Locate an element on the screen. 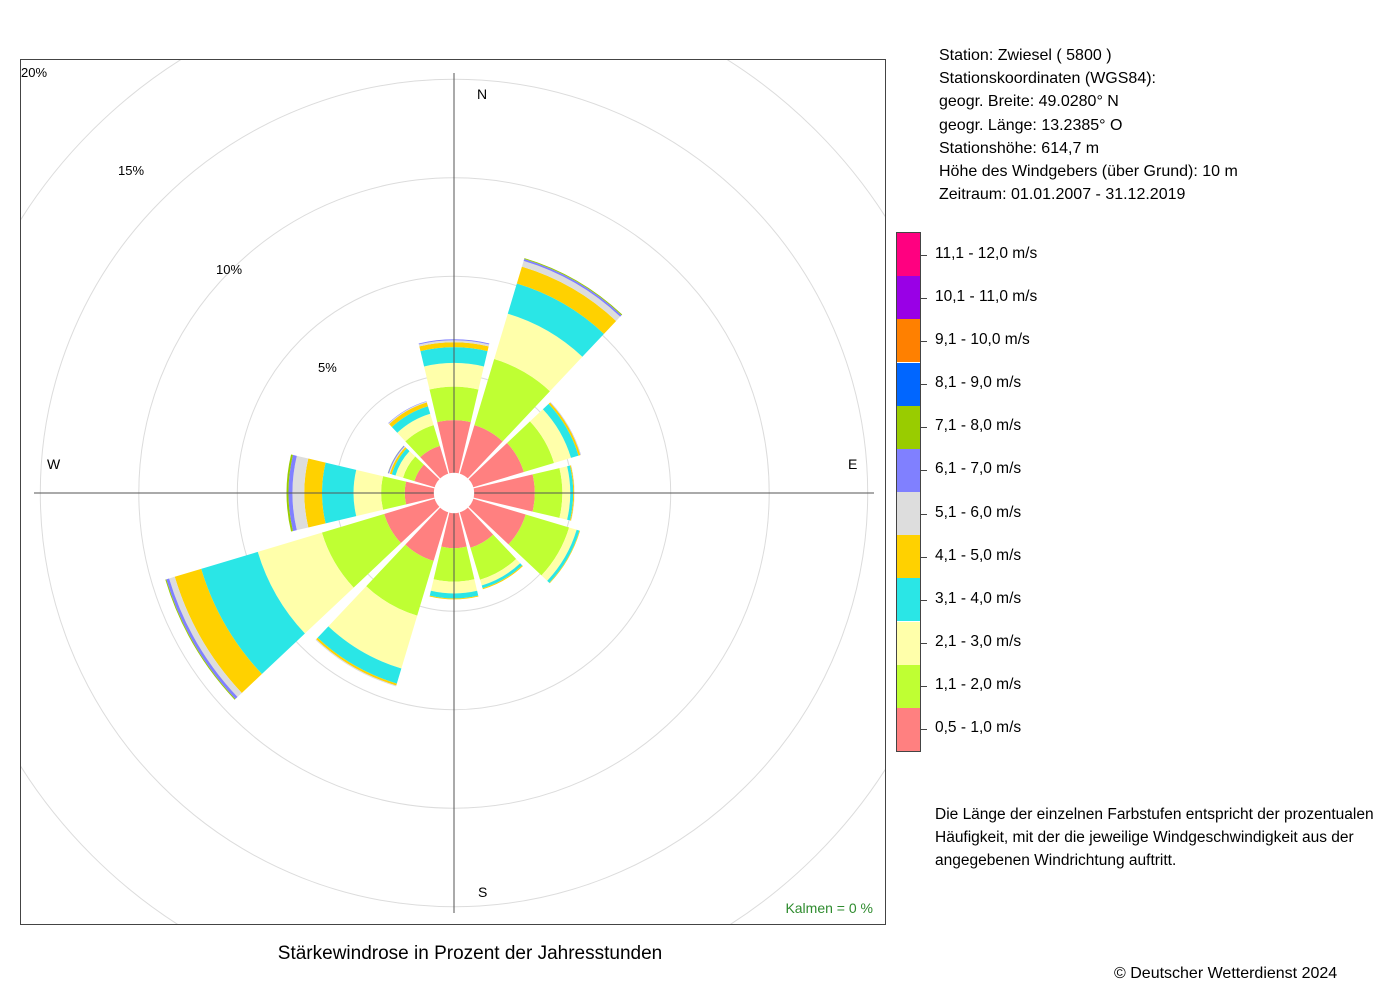 Image resolution: width=1400 pixels, height=1000 pixels. compass-label-east: E is located at coordinates (853, 464).